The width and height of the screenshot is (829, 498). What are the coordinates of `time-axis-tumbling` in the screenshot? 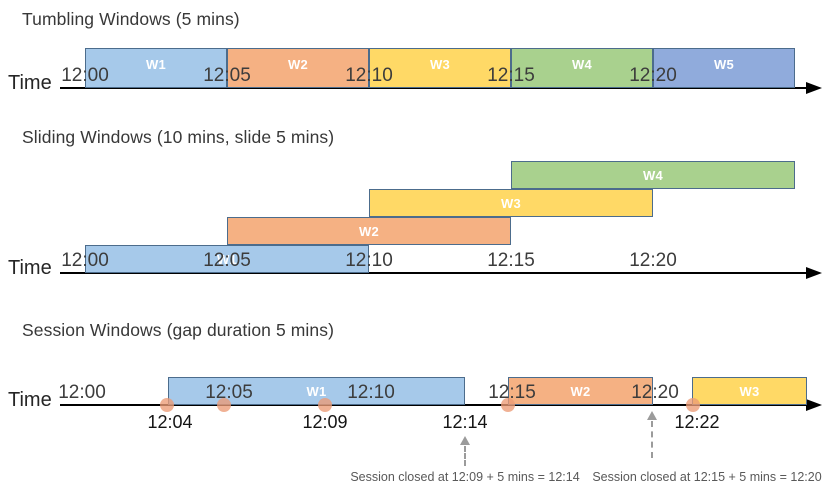 It's located at (434, 88).